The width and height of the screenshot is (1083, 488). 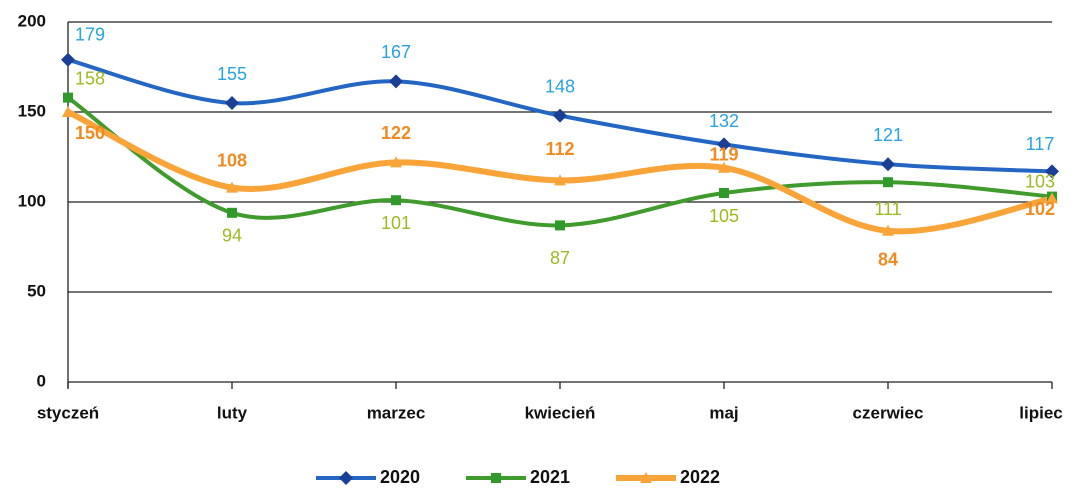 What do you see at coordinates (90, 133) in the screenshot?
I see `data-label: 150` at bounding box center [90, 133].